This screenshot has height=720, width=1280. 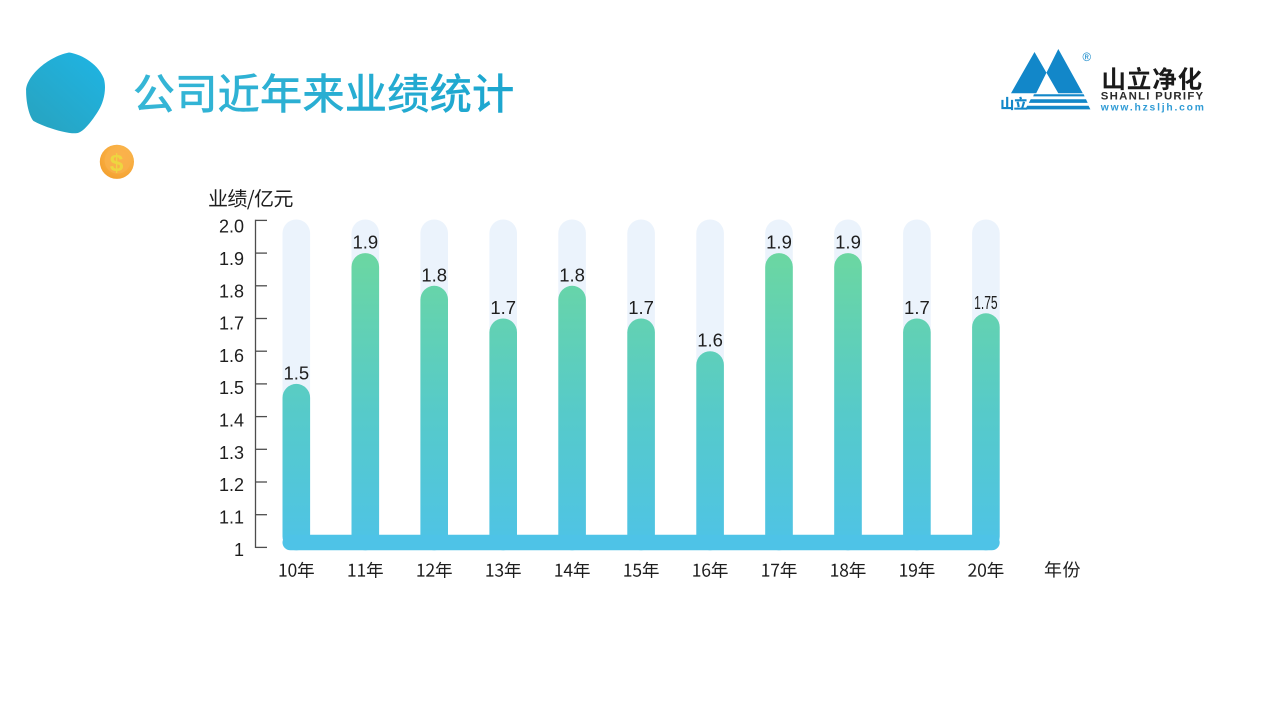 What do you see at coordinates (231, 485) in the screenshot?
I see `svg-text: 1.2` at bounding box center [231, 485].